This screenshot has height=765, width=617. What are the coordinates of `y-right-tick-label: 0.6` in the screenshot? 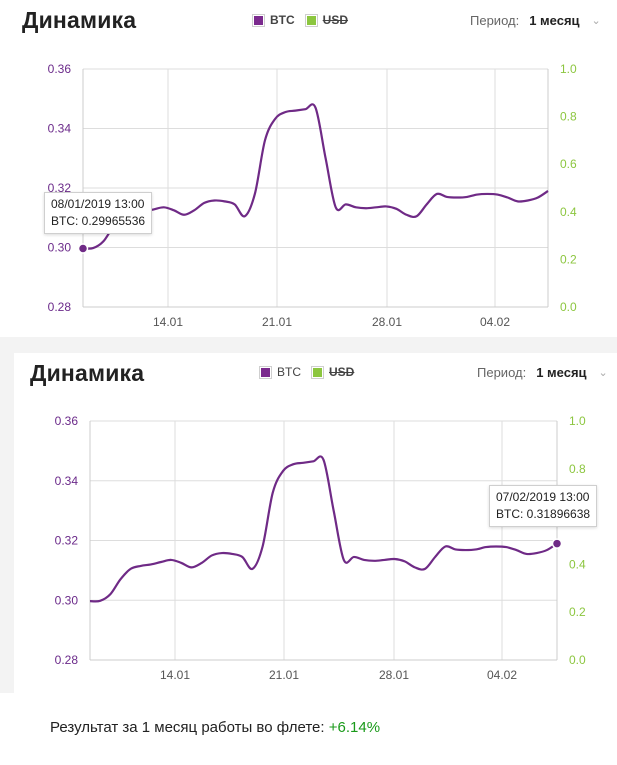 It's located at (568, 164).